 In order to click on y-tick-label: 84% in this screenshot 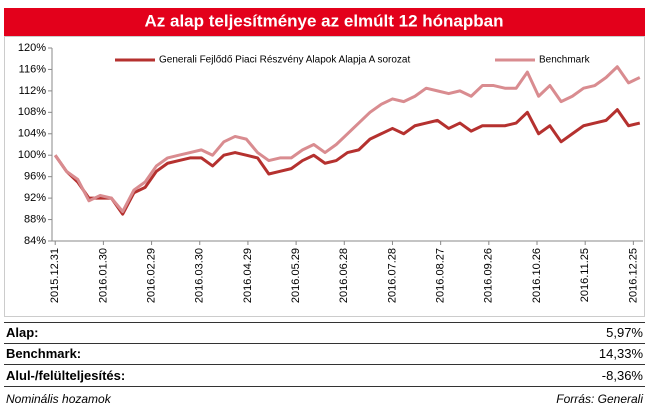, I will do `click(35, 241)`.